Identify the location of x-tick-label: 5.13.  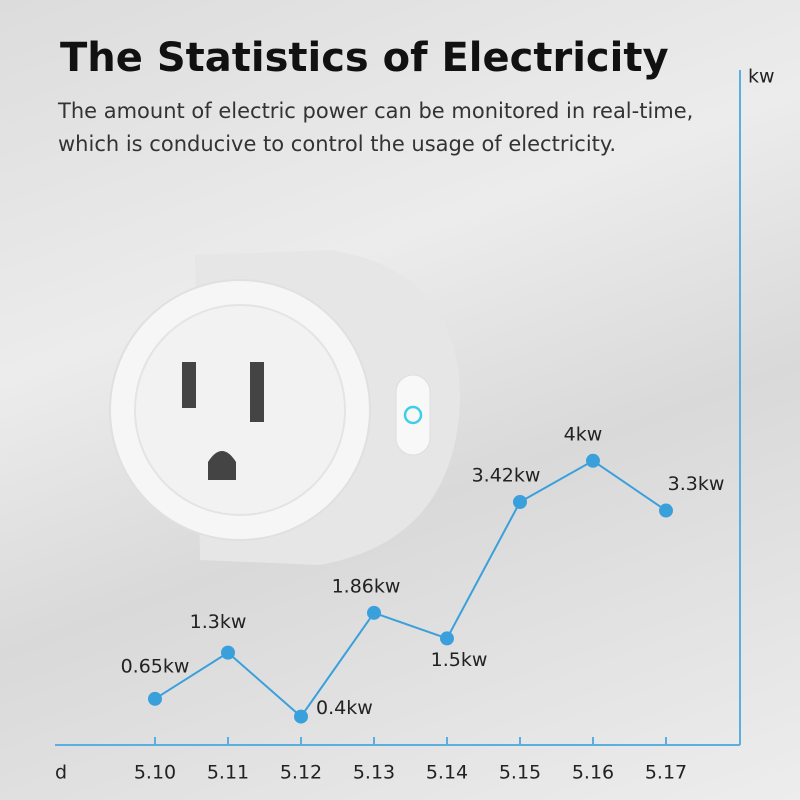
(374, 773).